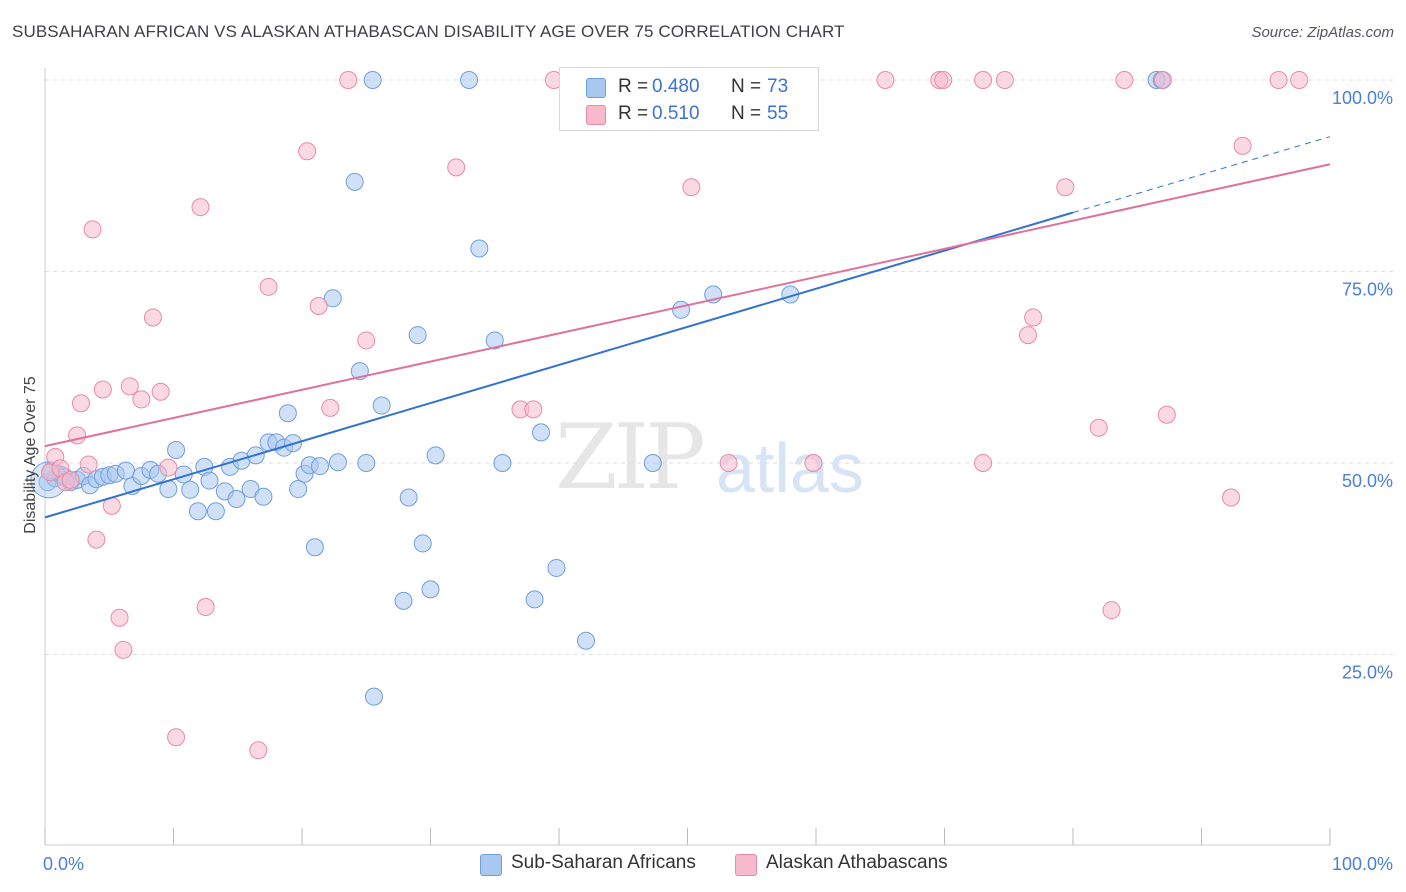 This screenshot has width=1406, height=892. What do you see at coordinates (596, 115) in the screenshot?
I see `legend-swatch-pink` at bounding box center [596, 115].